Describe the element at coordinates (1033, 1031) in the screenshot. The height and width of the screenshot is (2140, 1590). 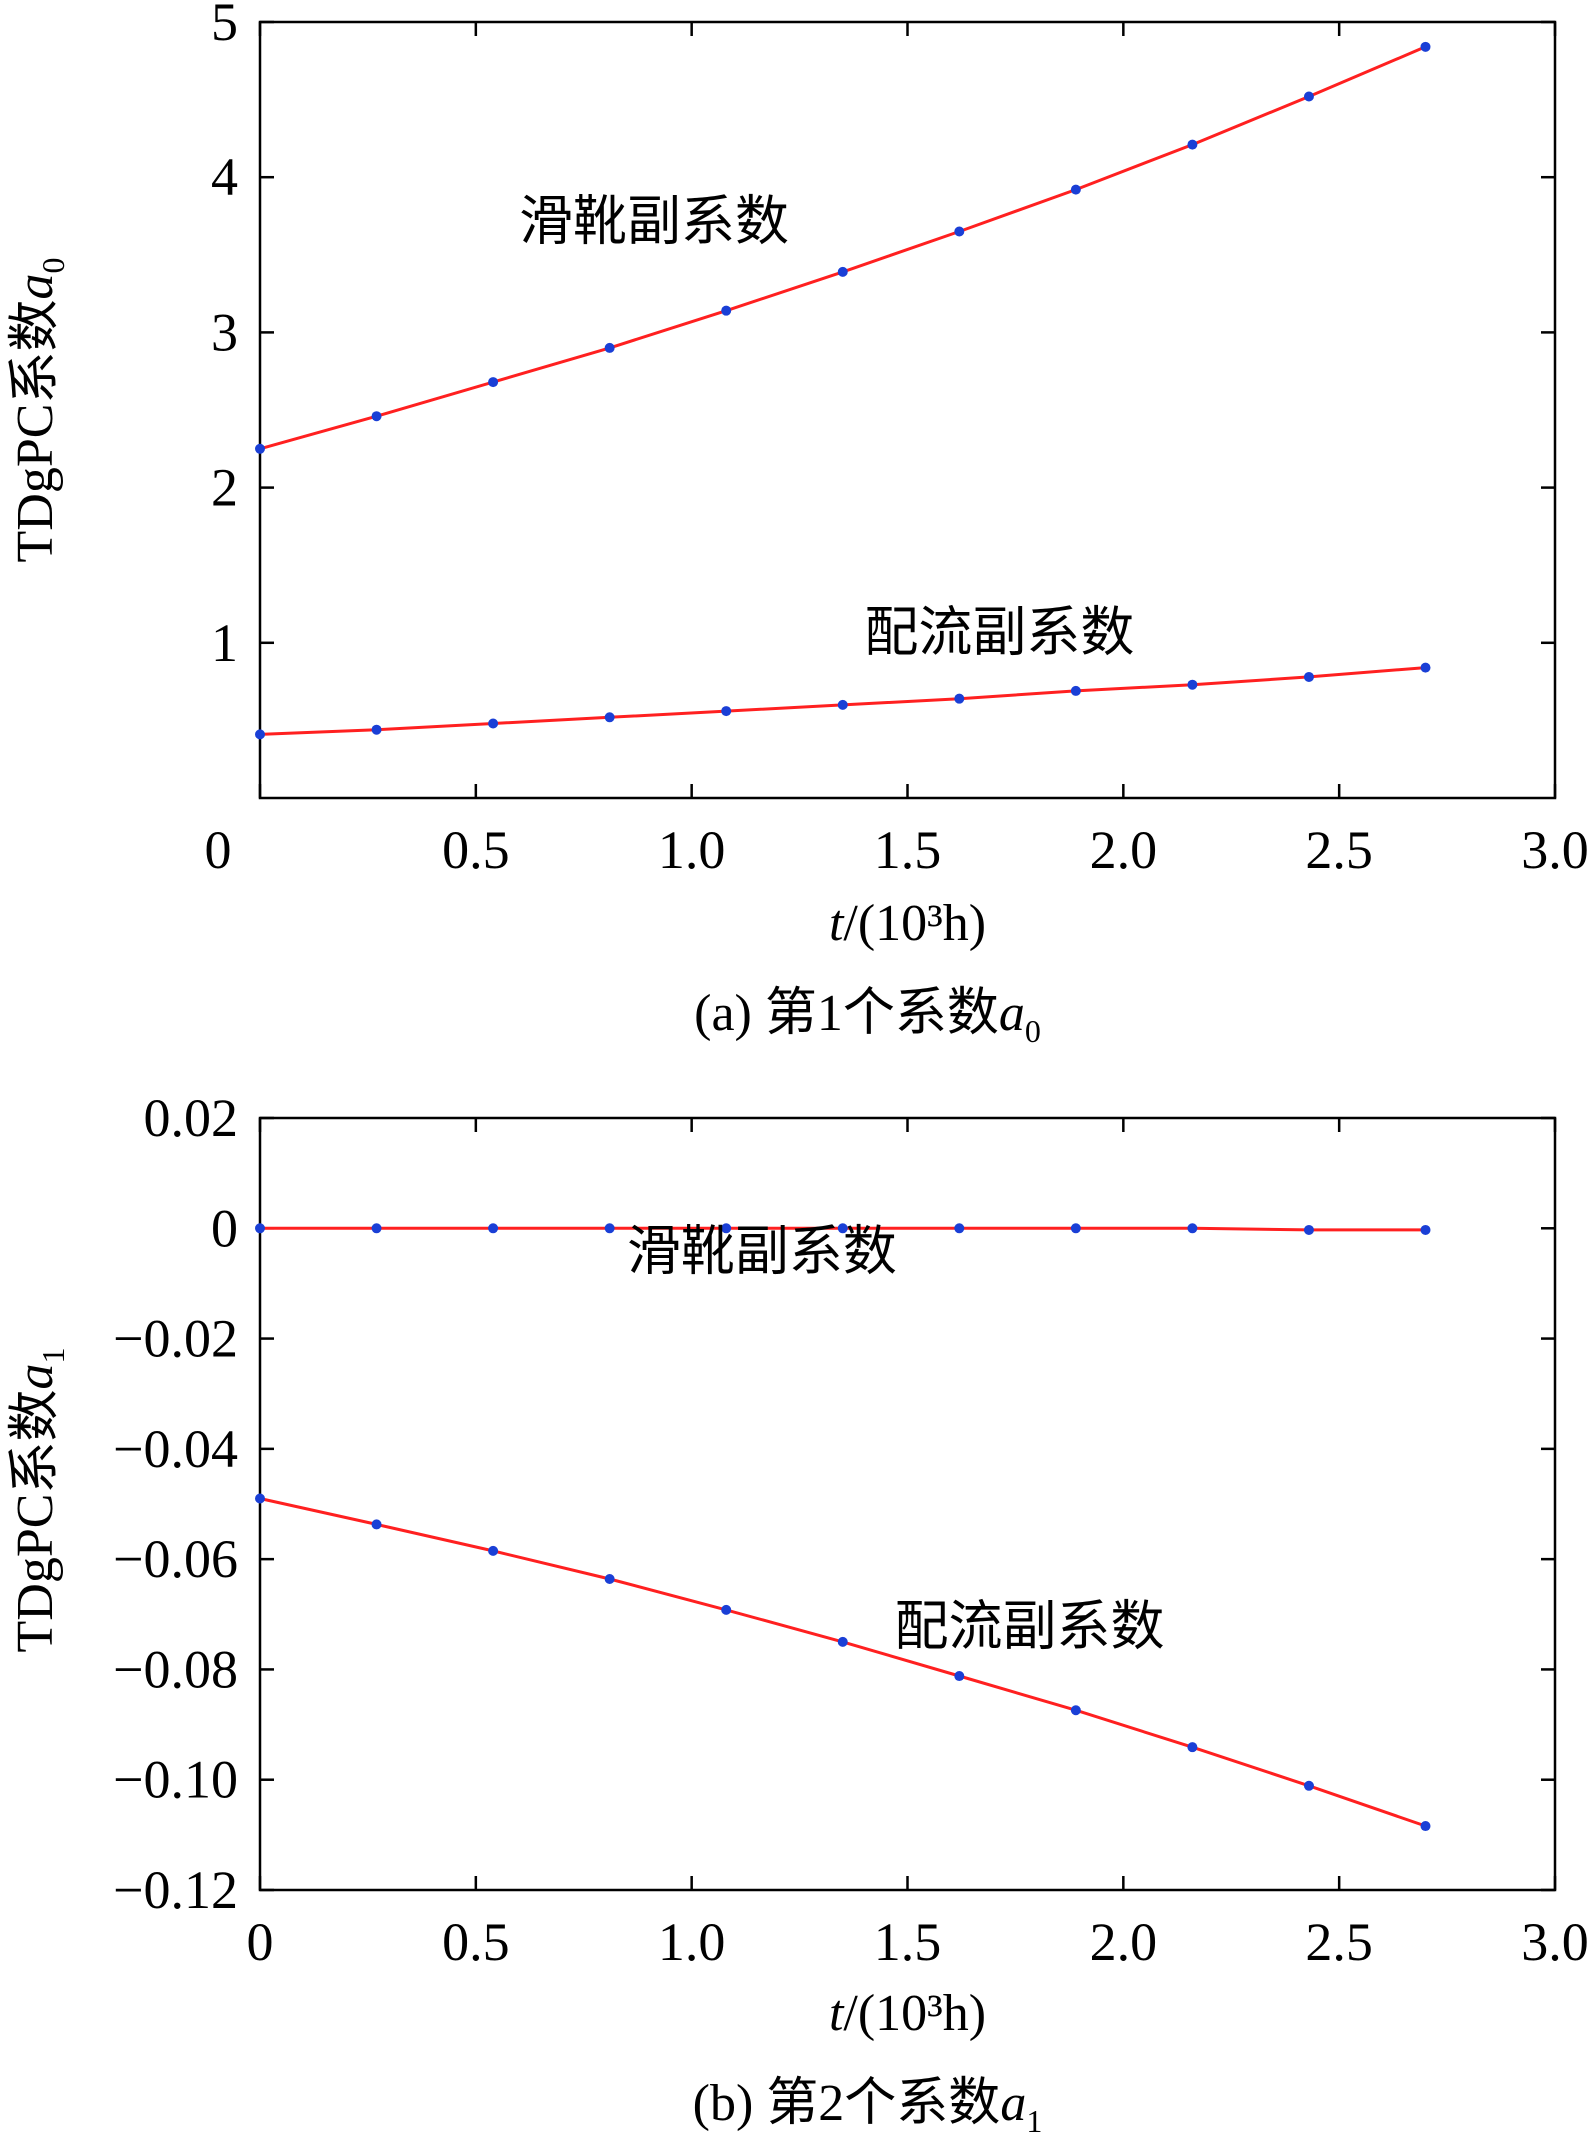
I see `caption-subscript: 0` at that location.